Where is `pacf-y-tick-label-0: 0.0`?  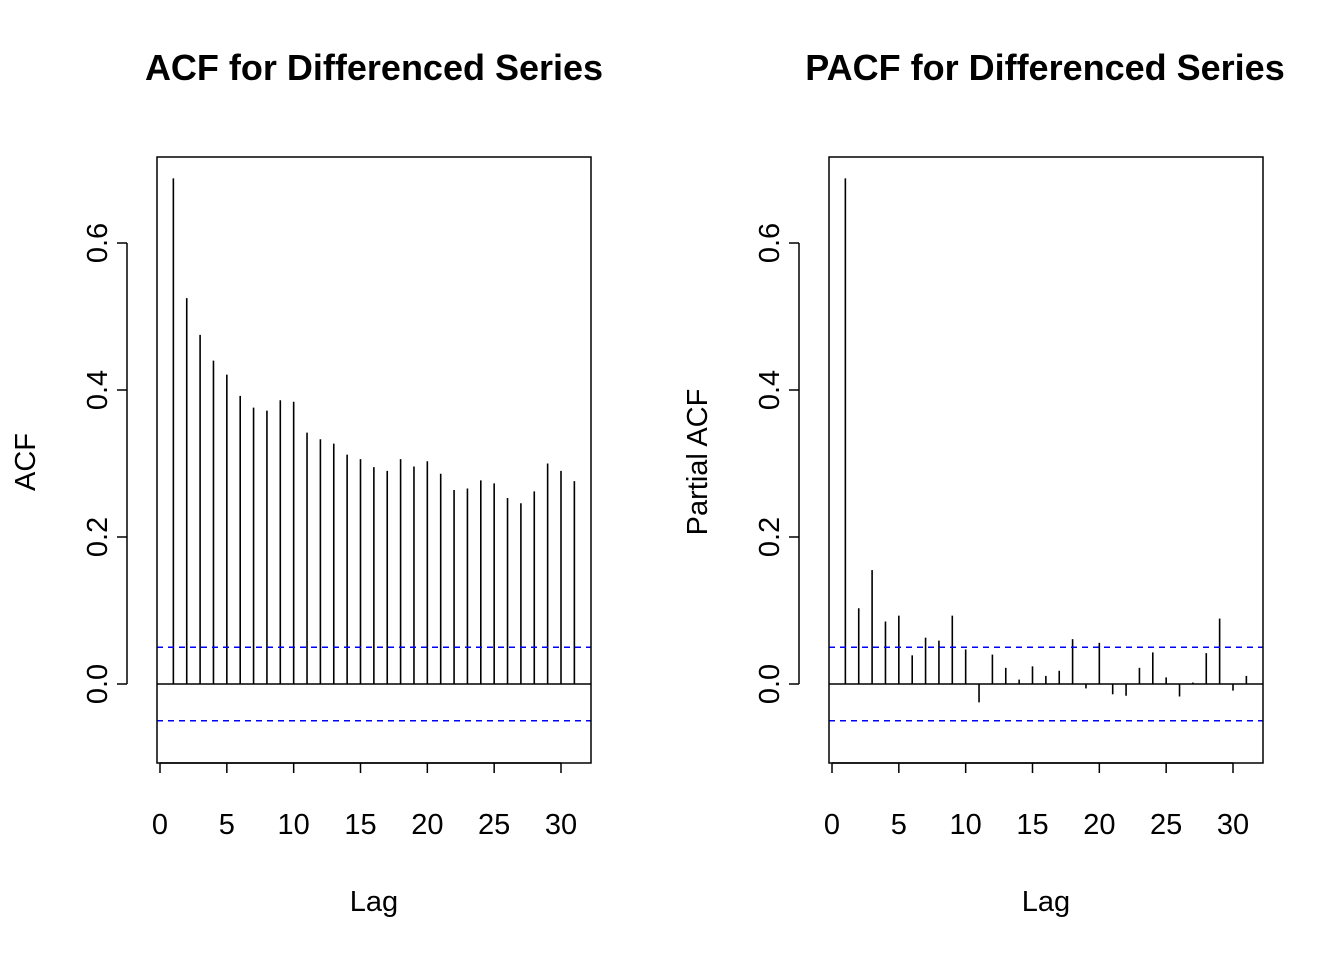
pacf-y-tick-label-0: 0.0 is located at coordinates (770, 684).